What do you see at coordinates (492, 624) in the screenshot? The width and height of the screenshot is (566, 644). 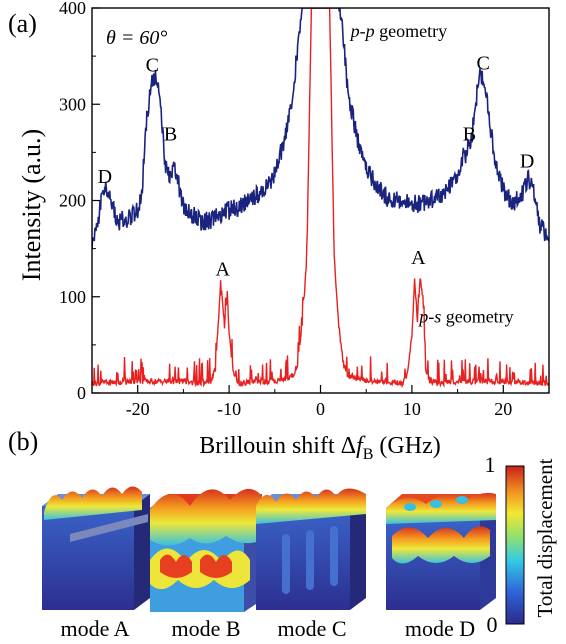 I see `colorbar-min-label: 0` at bounding box center [492, 624].